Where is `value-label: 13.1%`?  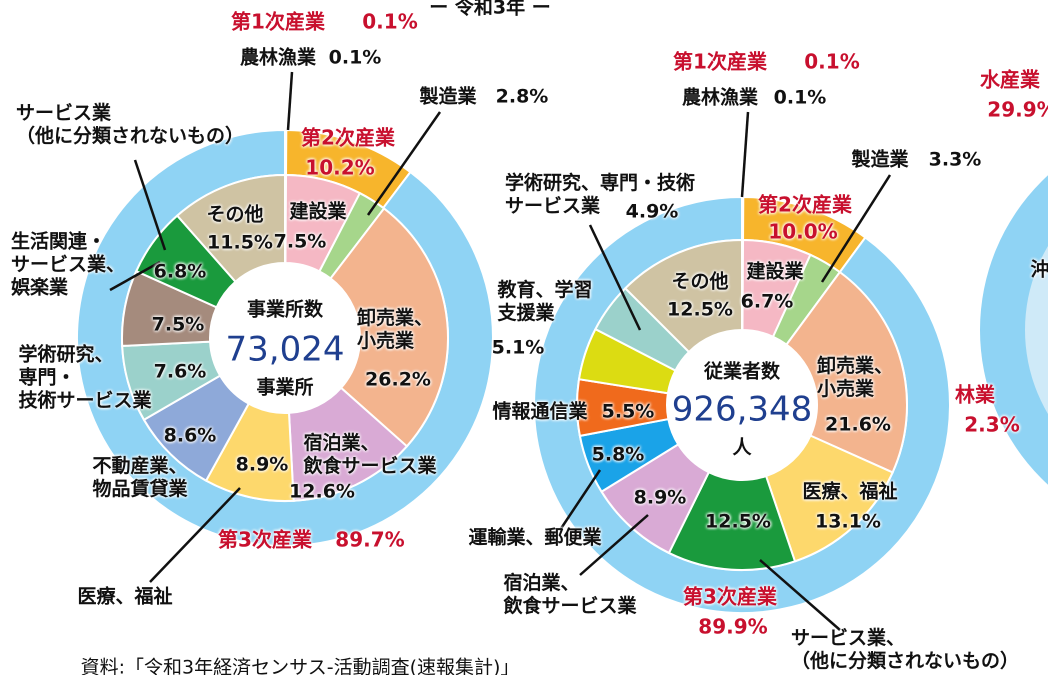 value-label: 13.1% is located at coordinates (848, 521).